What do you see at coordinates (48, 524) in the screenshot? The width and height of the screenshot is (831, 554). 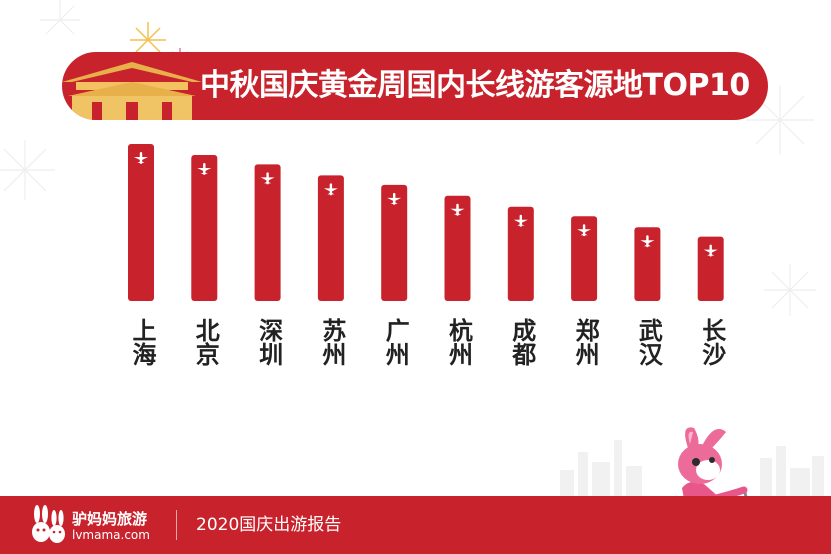 I see `rabbit-logo-icon` at bounding box center [48, 524].